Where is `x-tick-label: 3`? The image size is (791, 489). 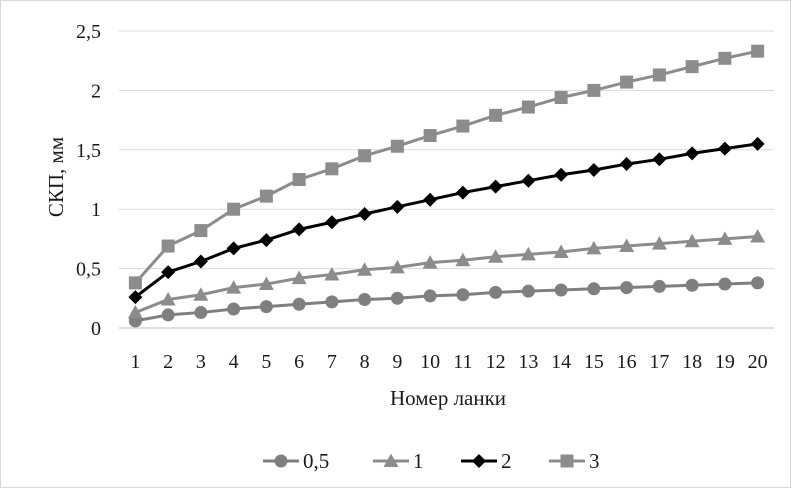 x-tick-label: 3 is located at coordinates (201, 362).